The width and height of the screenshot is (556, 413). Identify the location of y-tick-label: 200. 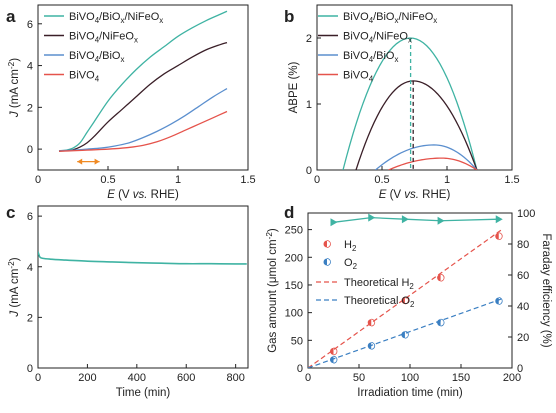
(294, 258).